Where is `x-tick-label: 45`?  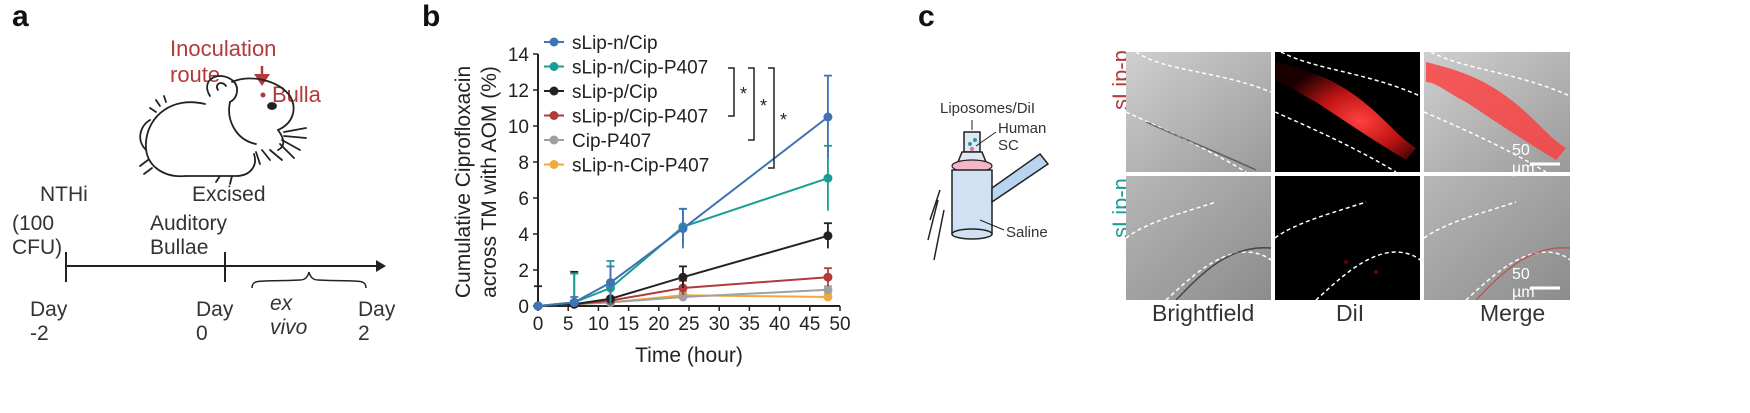
x-tick-label: 45 is located at coordinates (809, 324).